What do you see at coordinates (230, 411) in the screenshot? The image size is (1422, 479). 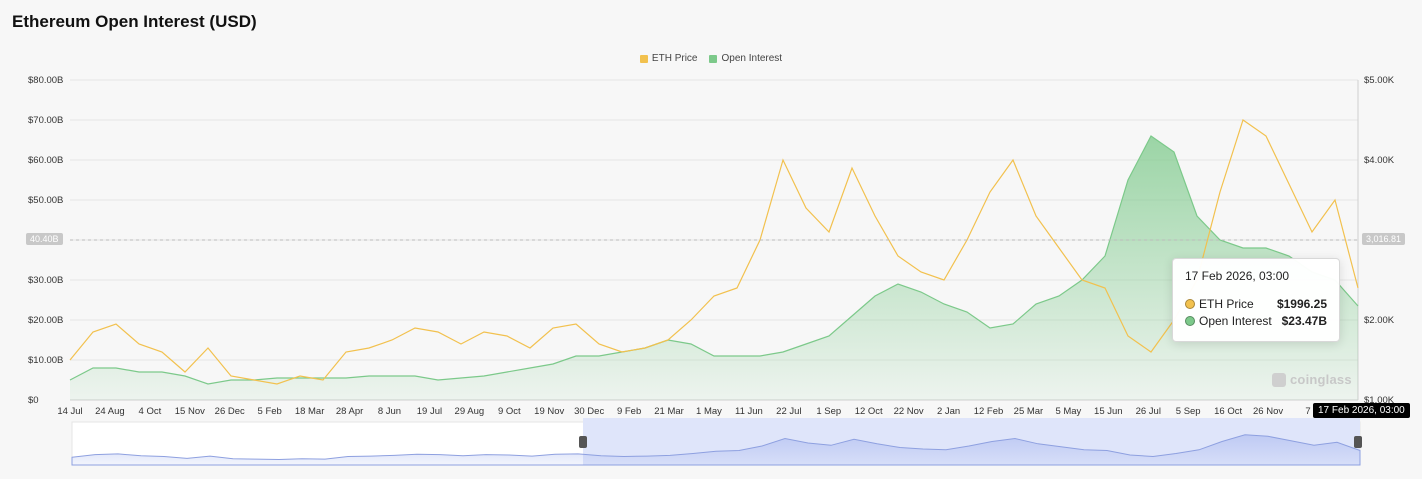 I see `x-axis-tick-label: 26 Dec` at bounding box center [230, 411].